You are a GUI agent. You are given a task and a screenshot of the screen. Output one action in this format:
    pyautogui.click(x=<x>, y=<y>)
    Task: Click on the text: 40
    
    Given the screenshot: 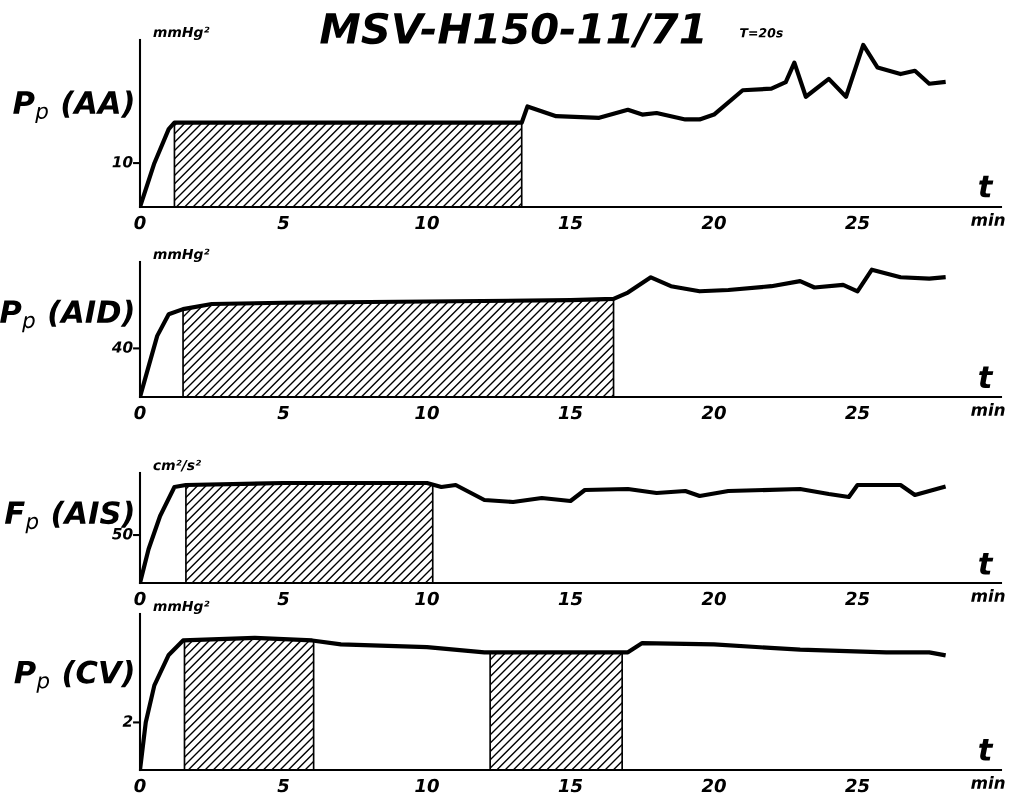 What is the action you would take?
    pyautogui.click(x=122, y=347)
    